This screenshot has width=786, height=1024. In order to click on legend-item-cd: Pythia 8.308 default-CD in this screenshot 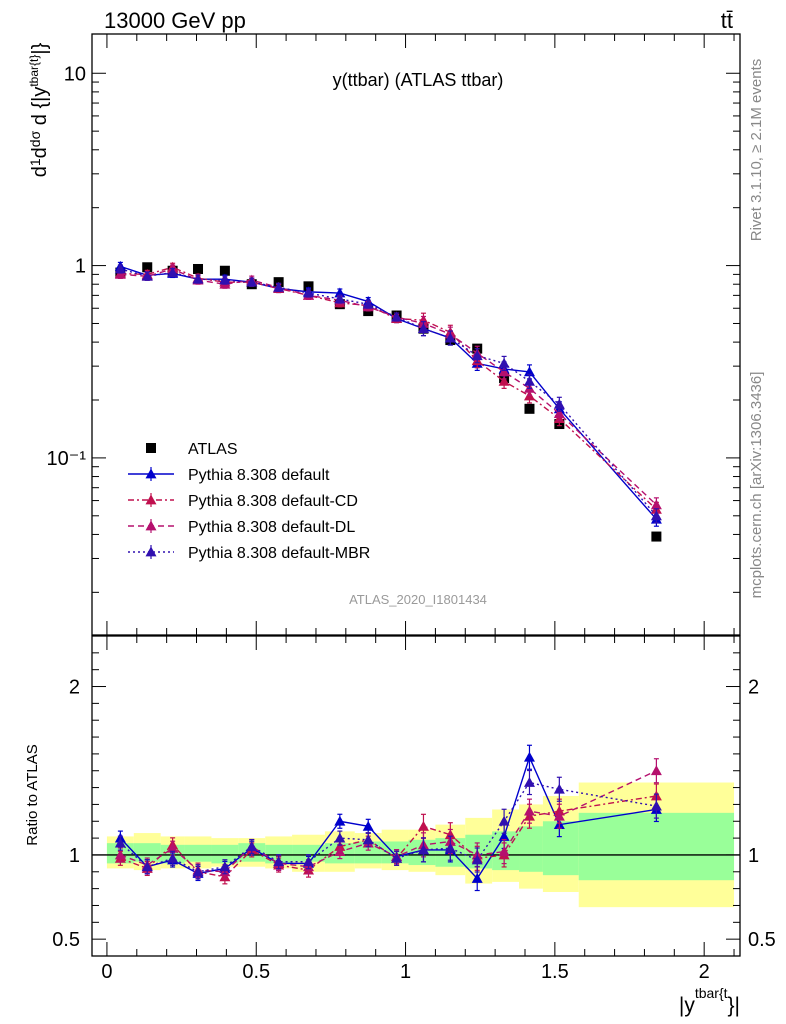, I will do `click(243, 501)`.